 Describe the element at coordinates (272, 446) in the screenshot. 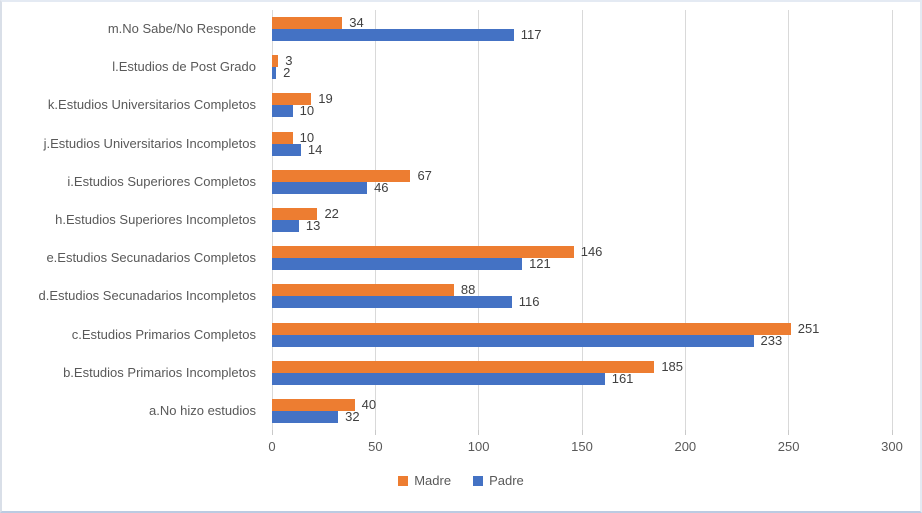

I see `x-tick-label: 0` at that location.